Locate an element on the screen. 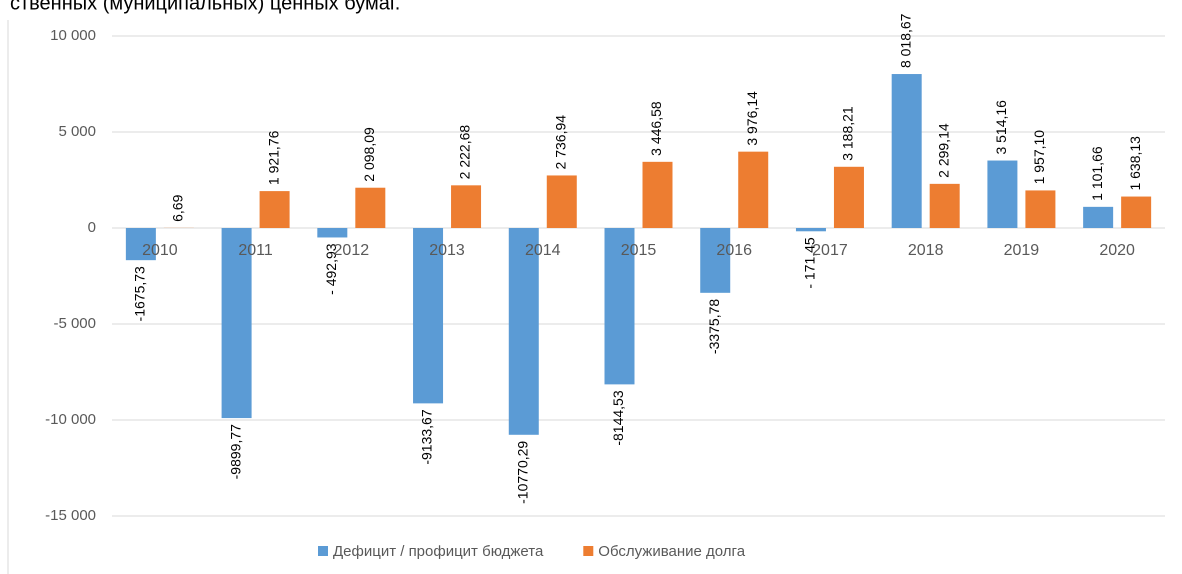  data-label: 3 446,58 is located at coordinates (656, 128).